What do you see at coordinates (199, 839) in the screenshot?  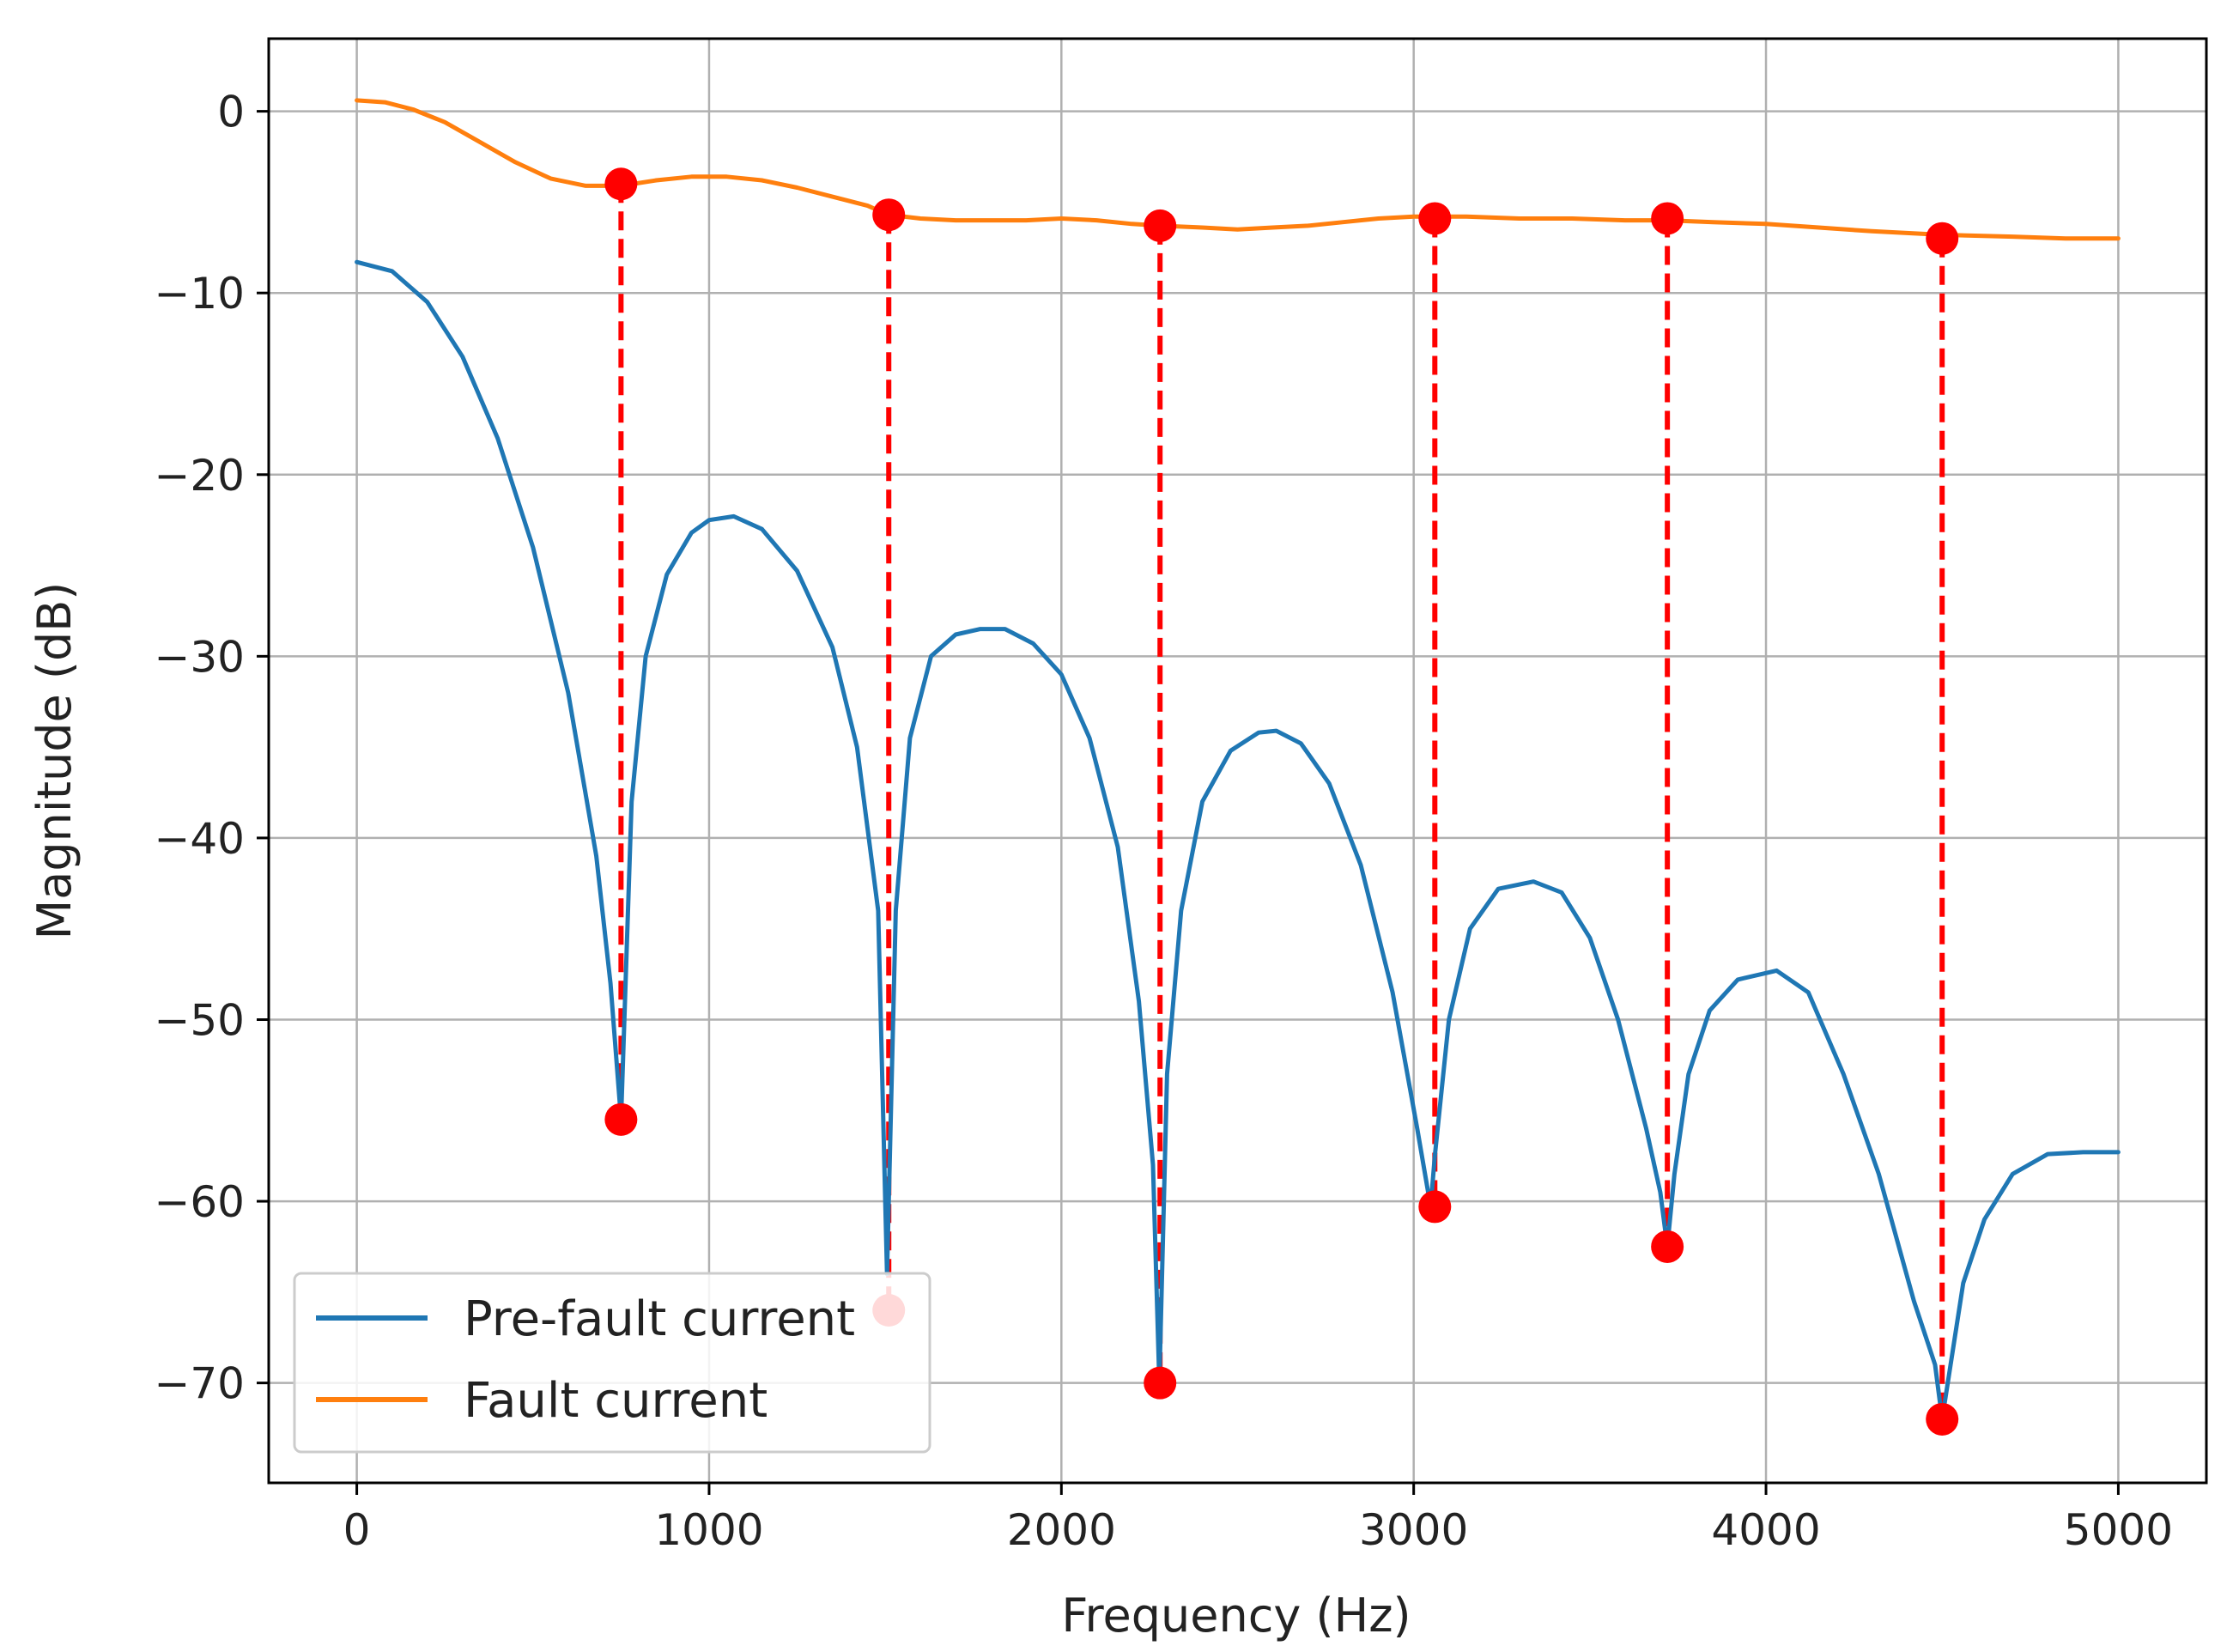 I see `y-tick-label: −40` at bounding box center [199, 839].